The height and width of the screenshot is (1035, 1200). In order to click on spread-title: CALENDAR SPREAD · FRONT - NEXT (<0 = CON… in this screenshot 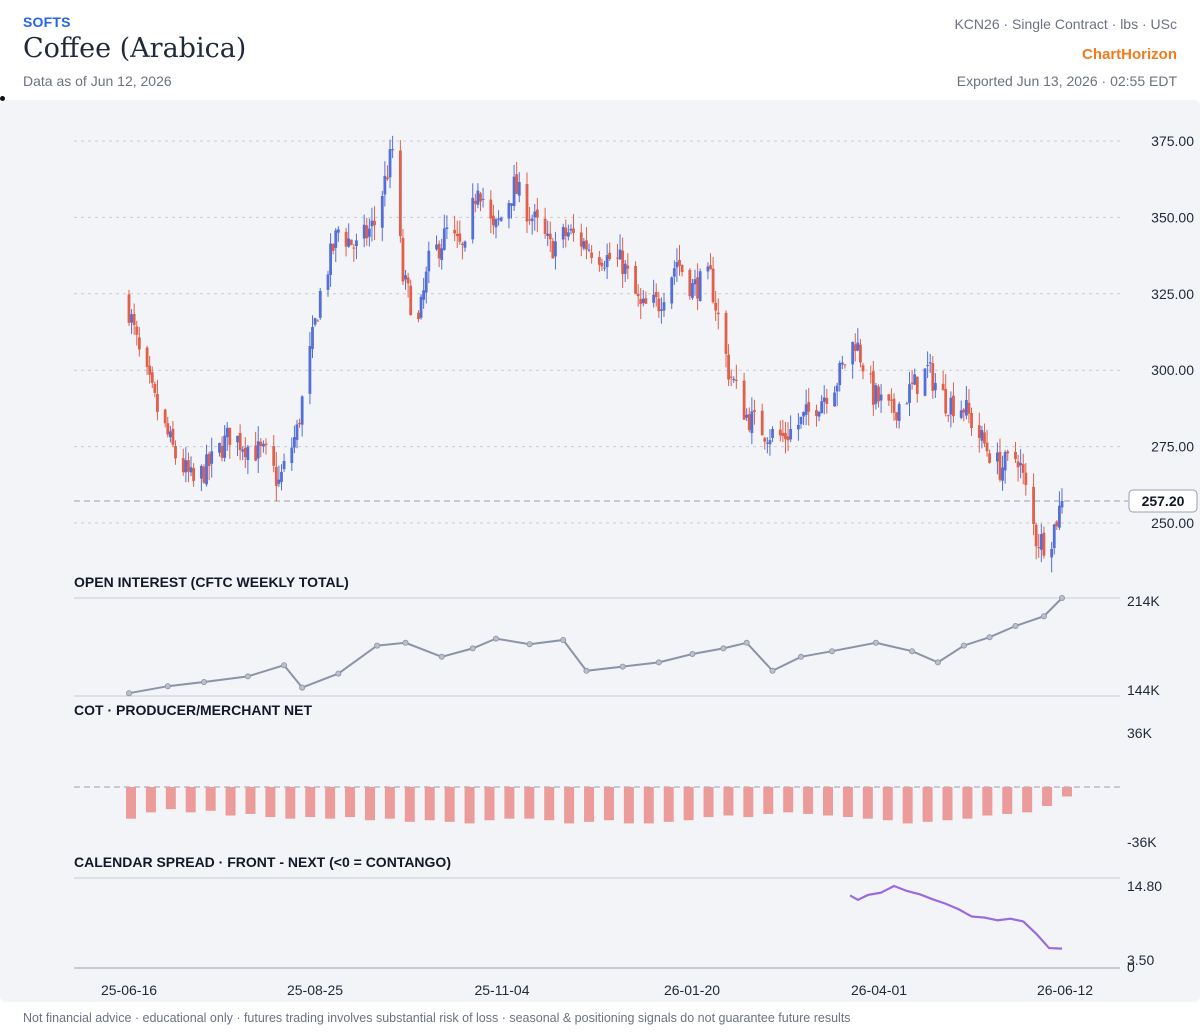, I will do `click(262, 862)`.